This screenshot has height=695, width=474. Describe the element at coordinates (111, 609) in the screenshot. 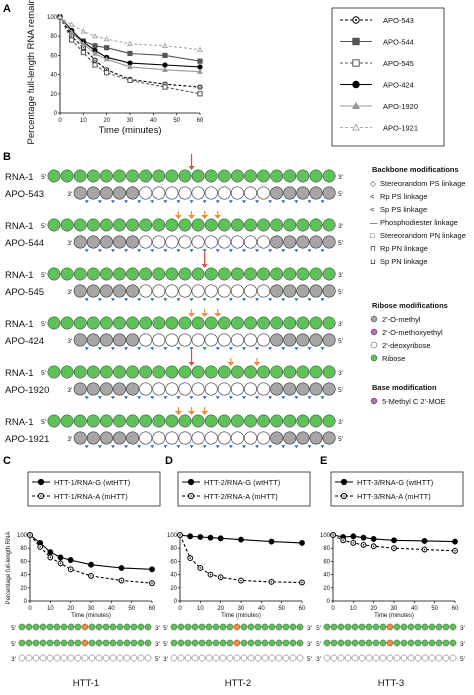

I see `chartC-xtick-label: 40` at that location.